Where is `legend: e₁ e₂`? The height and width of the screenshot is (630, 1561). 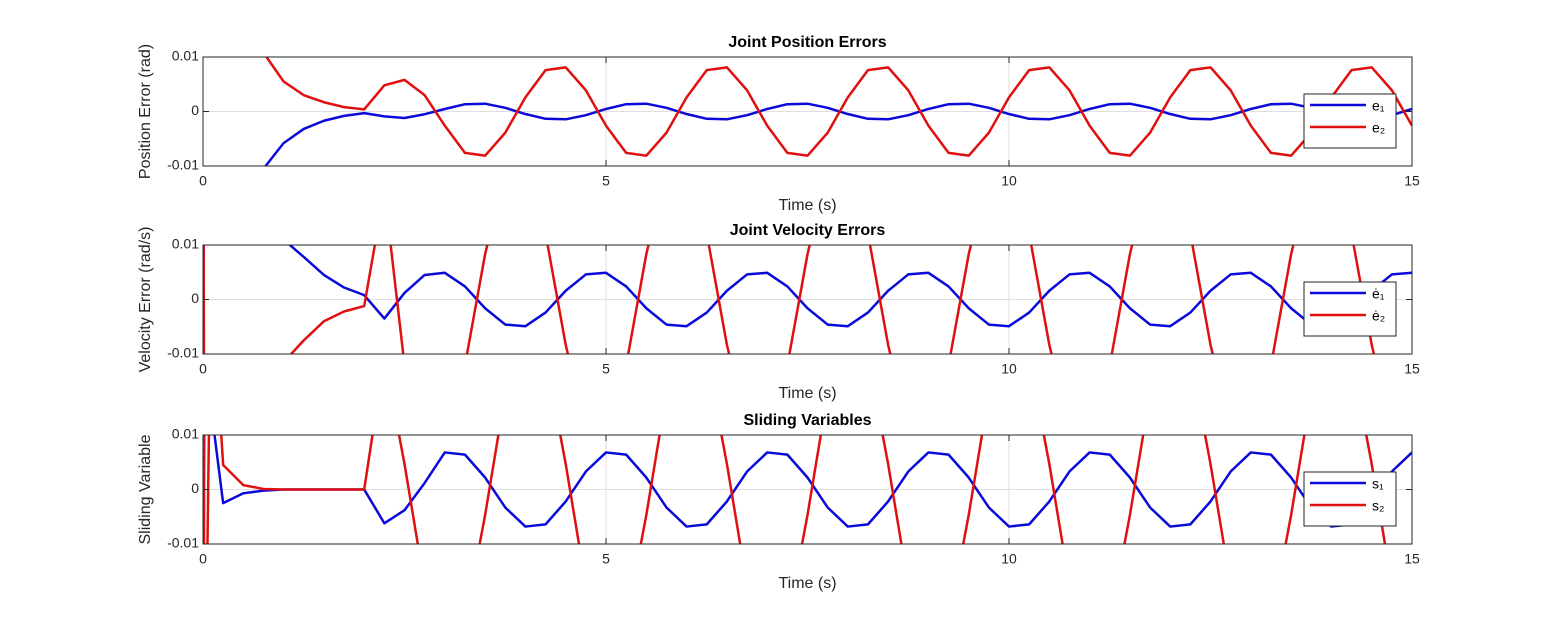
legend: e₁ e₂ is located at coordinates (1350, 121).